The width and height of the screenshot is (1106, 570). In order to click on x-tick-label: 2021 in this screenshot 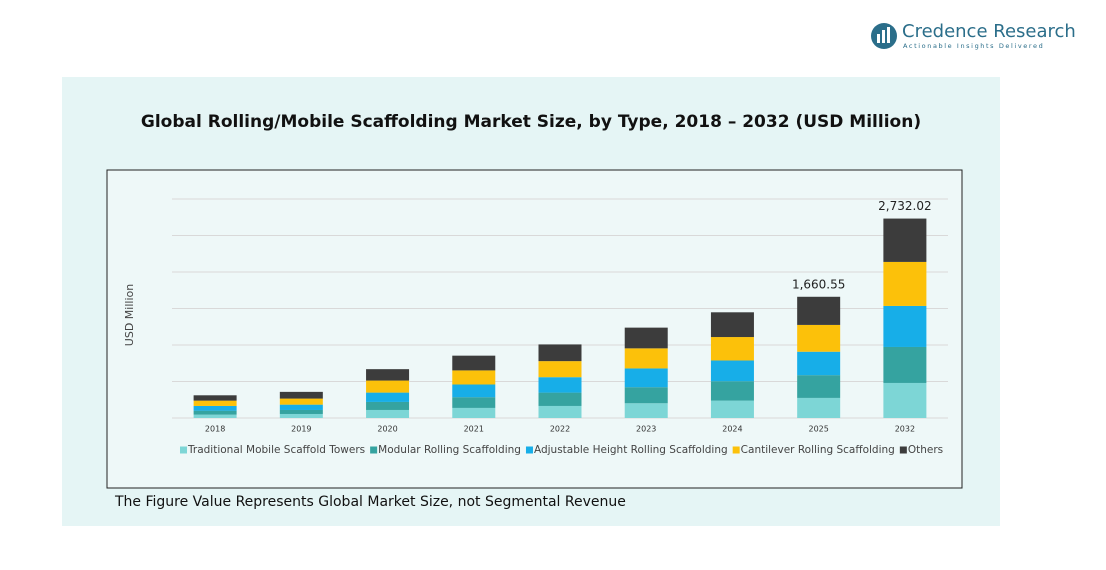, I will do `click(474, 429)`.